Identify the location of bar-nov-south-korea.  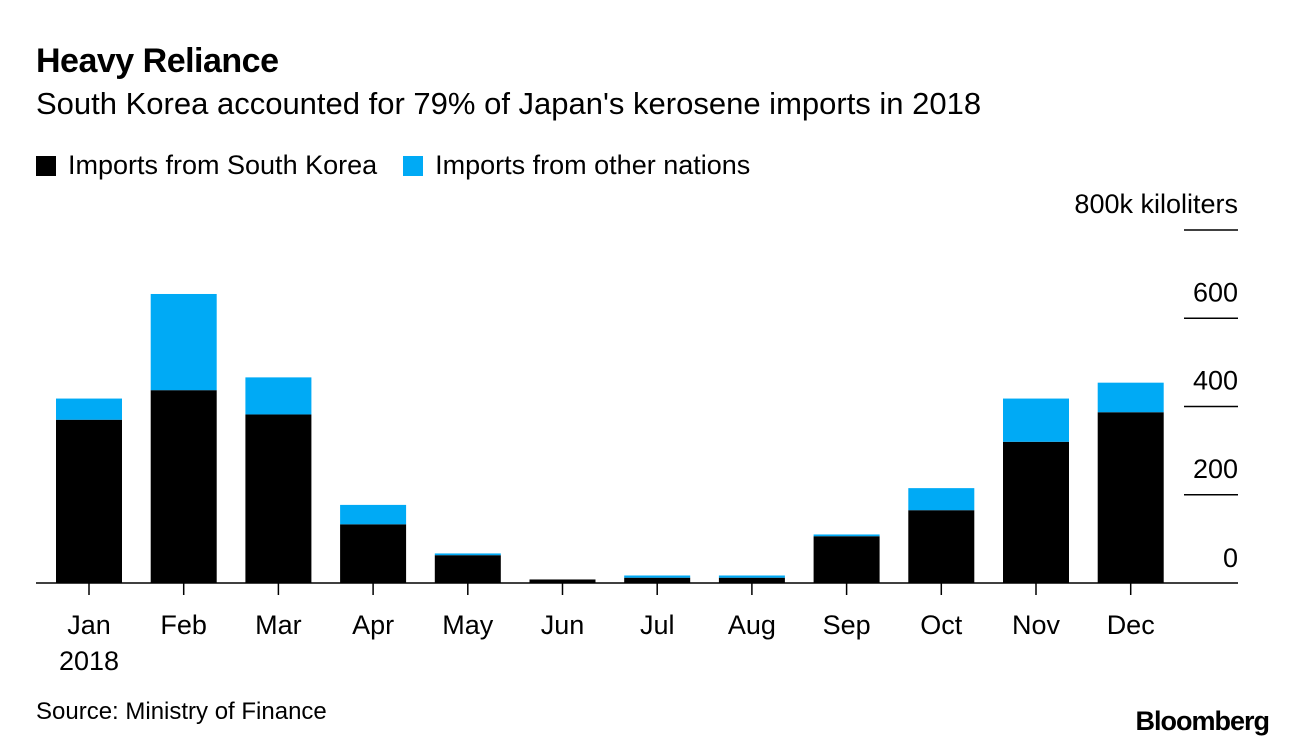
(1036, 512).